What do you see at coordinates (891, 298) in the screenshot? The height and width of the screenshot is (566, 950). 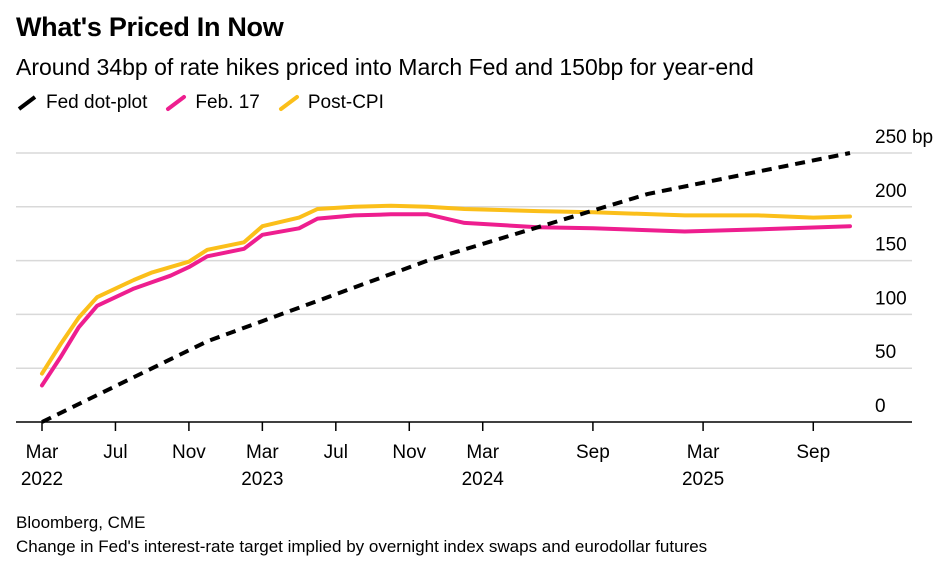 I see `y-tick-label-100: 100` at bounding box center [891, 298].